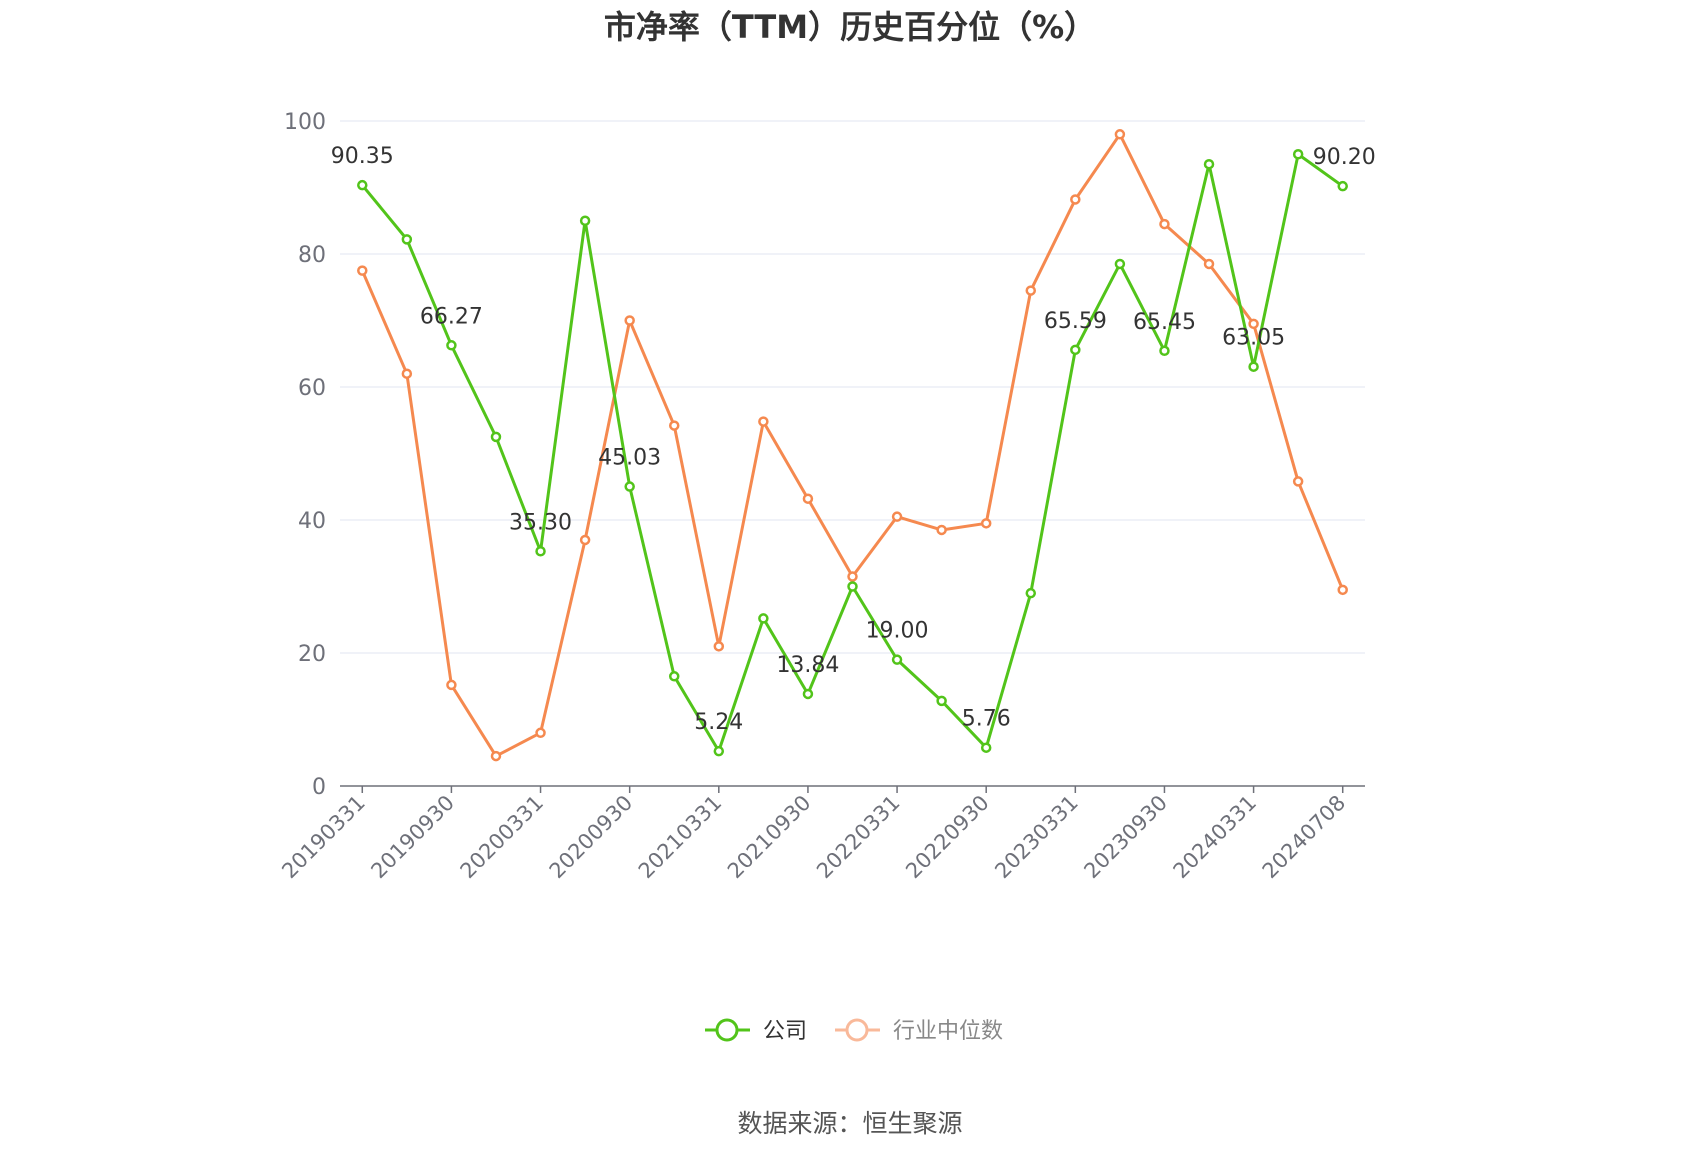  I want to click on data-label: 13.84, so click(807, 665).